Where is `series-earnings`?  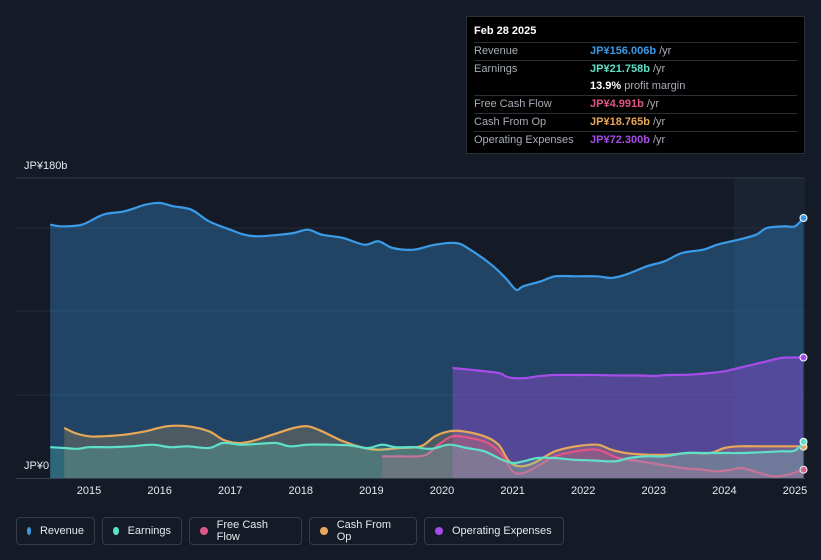 series-earnings is located at coordinates (429, 457).